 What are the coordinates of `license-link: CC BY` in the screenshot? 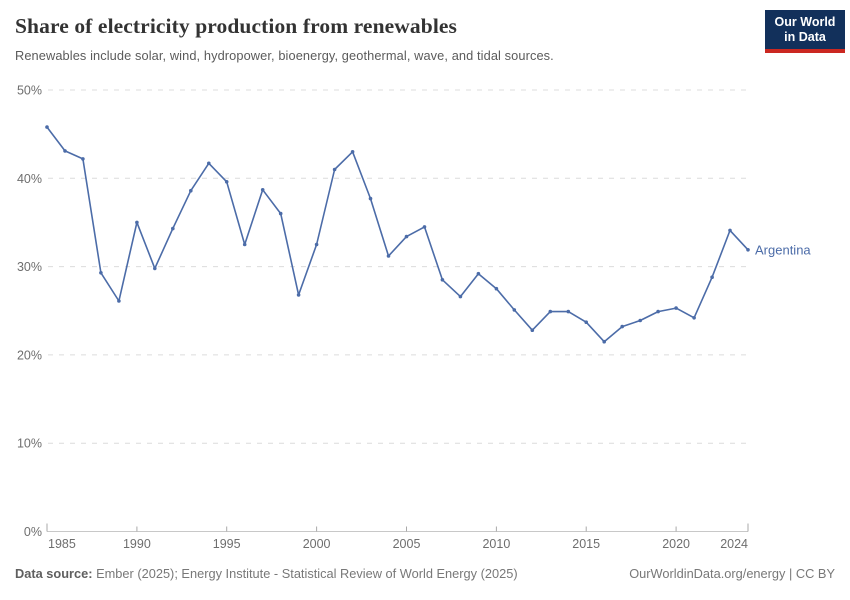 It's located at (815, 573).